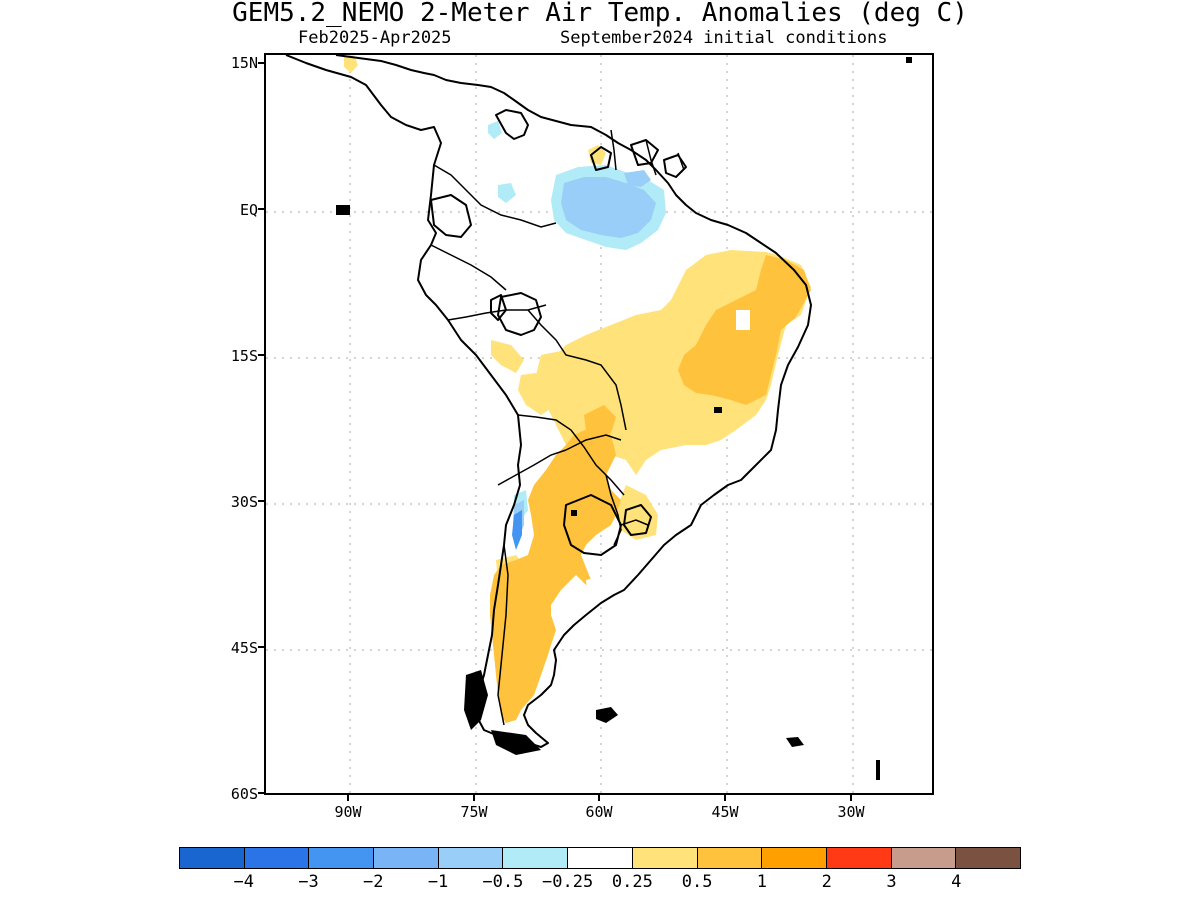  Describe the element at coordinates (891, 882) in the screenshot. I see `color-scale-label: 3` at that location.